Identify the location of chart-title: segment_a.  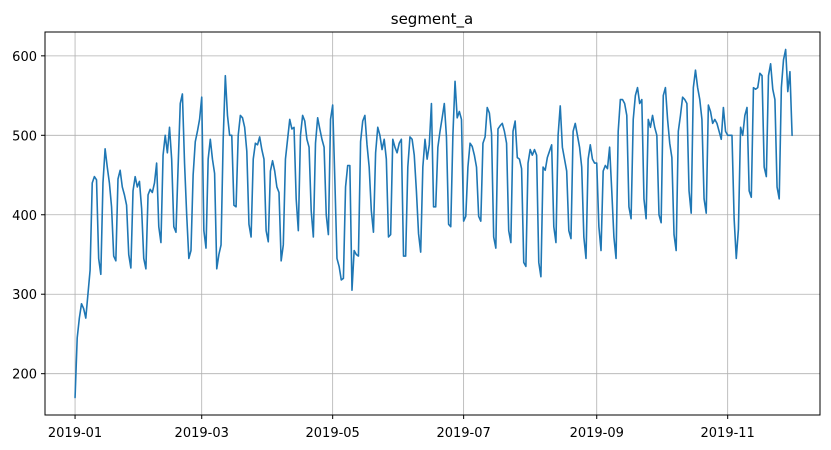
(432, 19).